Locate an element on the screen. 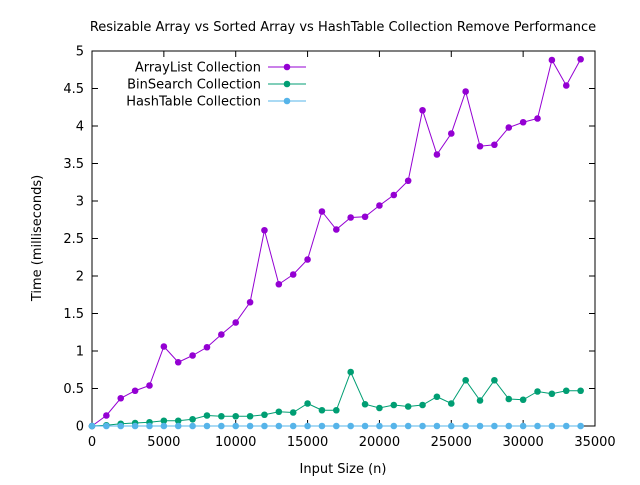 Image resolution: width=640 pixels, height=485 pixels. x-tick-label: 10000 is located at coordinates (235, 442).